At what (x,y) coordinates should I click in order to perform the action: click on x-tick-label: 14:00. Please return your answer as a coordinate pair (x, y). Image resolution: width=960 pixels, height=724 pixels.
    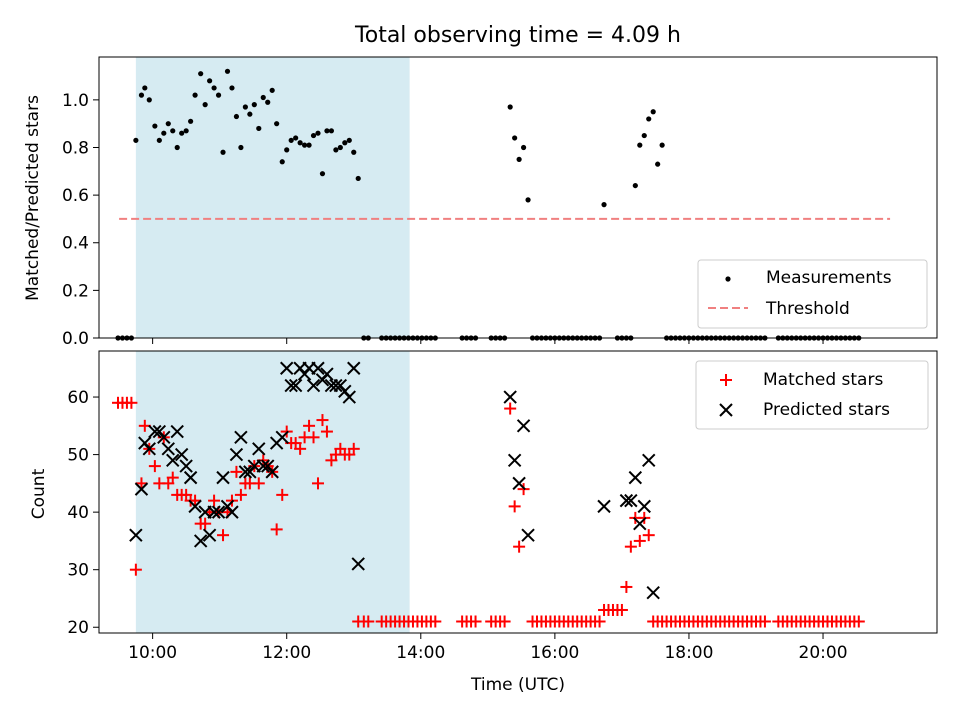
    Looking at the image, I should click on (420, 653).